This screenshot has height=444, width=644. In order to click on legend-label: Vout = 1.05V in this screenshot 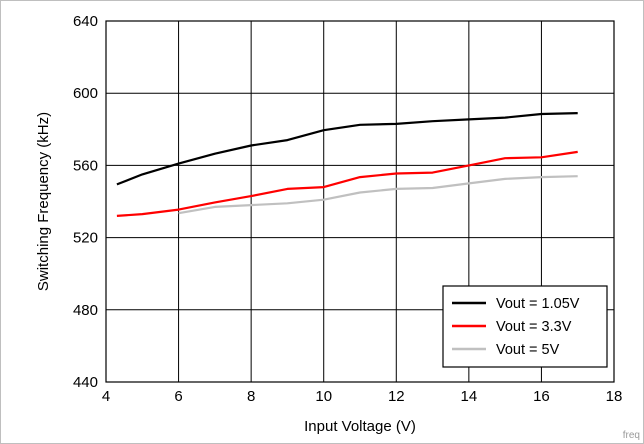, I will do `click(538, 304)`.